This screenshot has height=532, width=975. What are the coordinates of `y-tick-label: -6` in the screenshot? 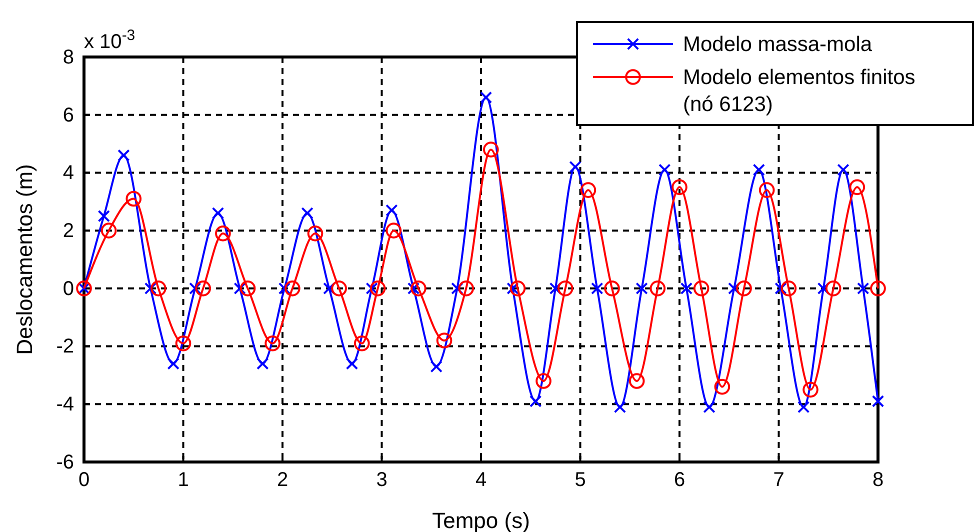 It's located at (65, 462).